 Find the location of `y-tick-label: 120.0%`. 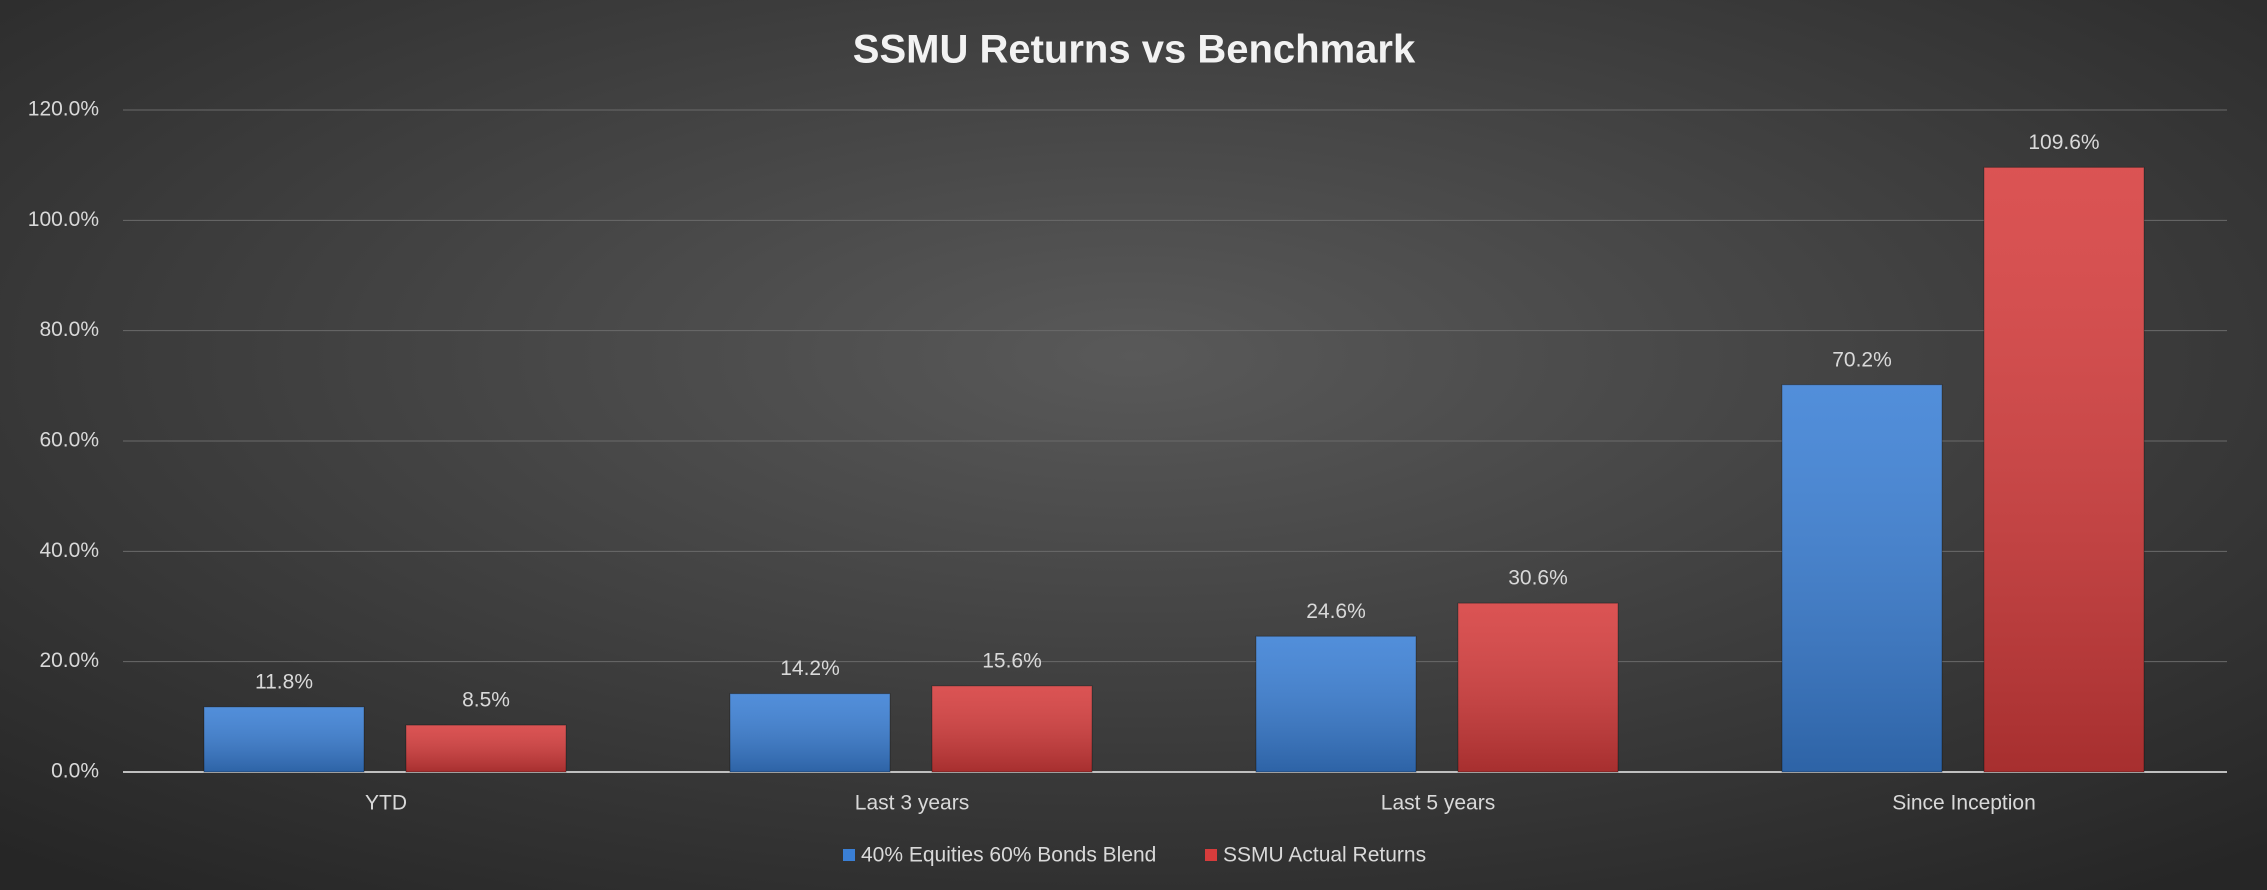

y-tick-label: 120.0% is located at coordinates (63, 109).